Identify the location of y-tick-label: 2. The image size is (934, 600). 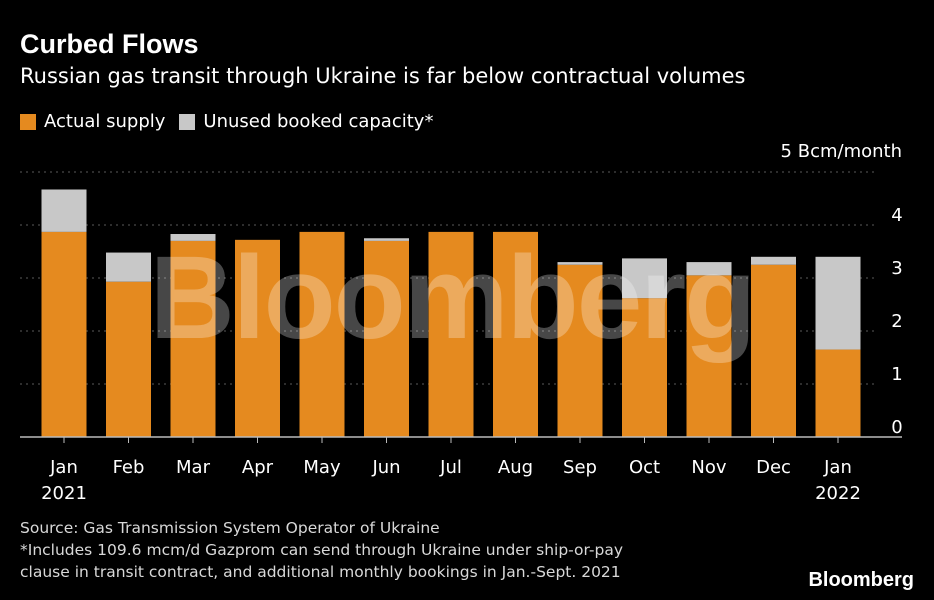
(896, 321).